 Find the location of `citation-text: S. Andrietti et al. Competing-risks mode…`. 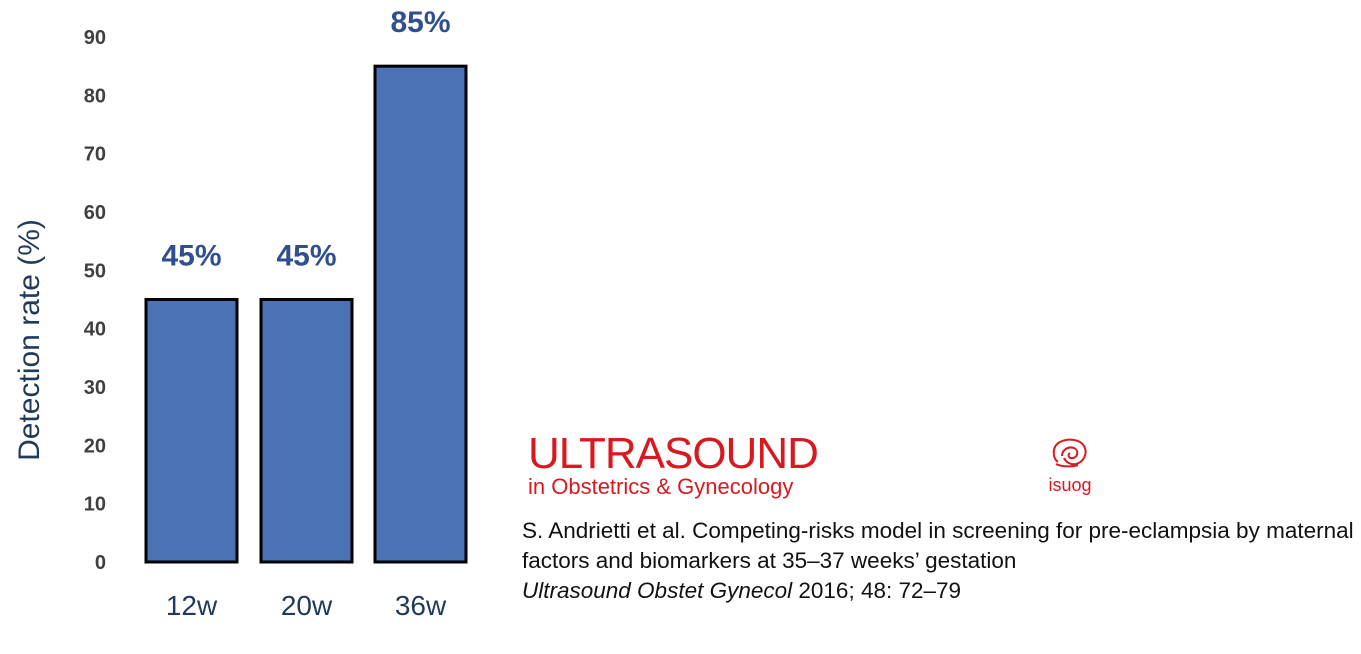

citation-text: S. Andrietti et al. Competing-risks mode… is located at coordinates (938, 545).